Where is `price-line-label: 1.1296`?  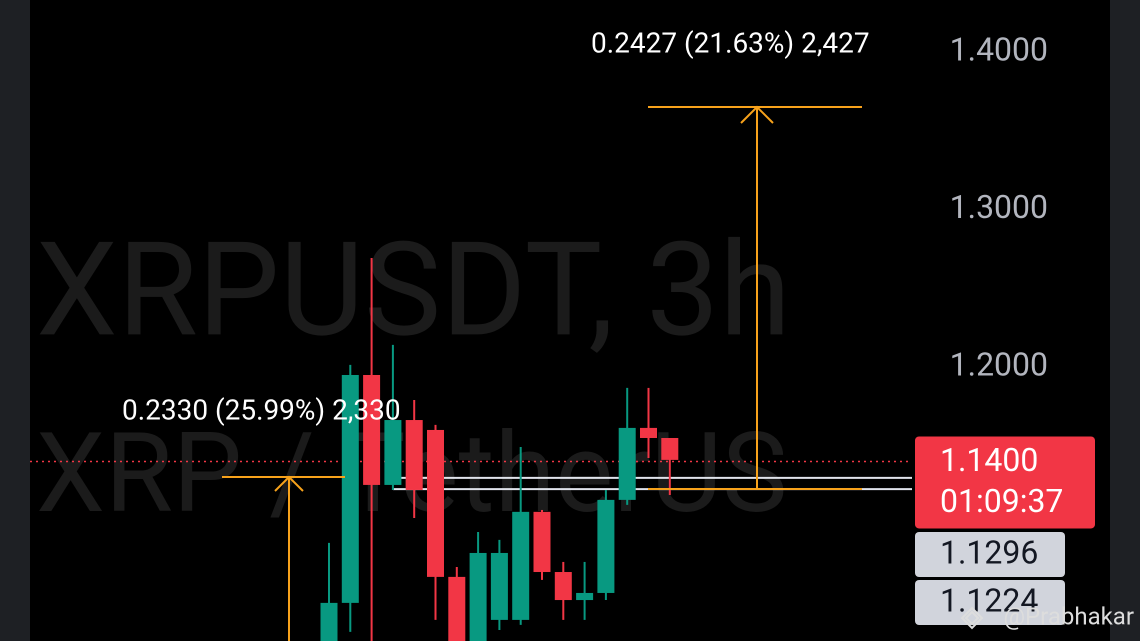 price-line-label: 1.1296 is located at coordinates (989, 552).